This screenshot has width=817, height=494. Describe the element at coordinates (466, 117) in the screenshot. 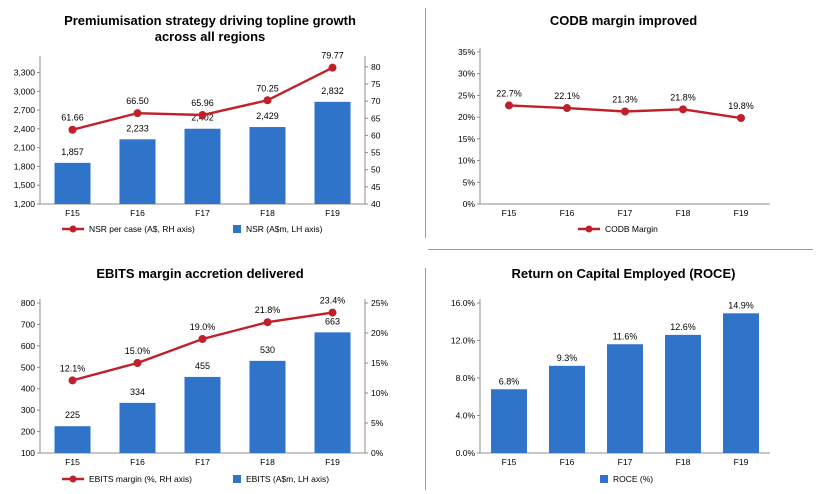

I see `y-tick-label: 20%` at that location.